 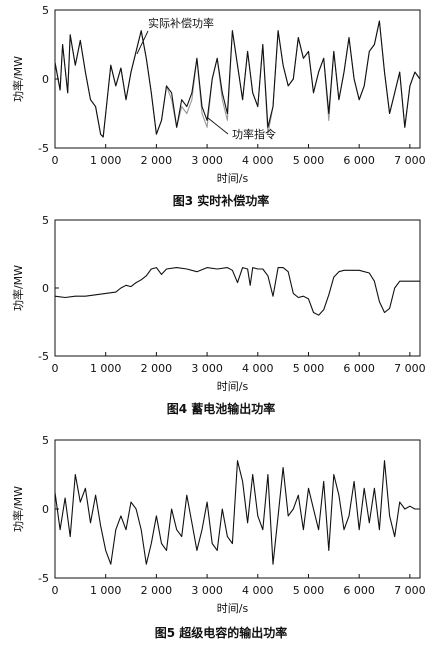 I want to click on annotation-label: 功率指令, so click(x=254, y=134).